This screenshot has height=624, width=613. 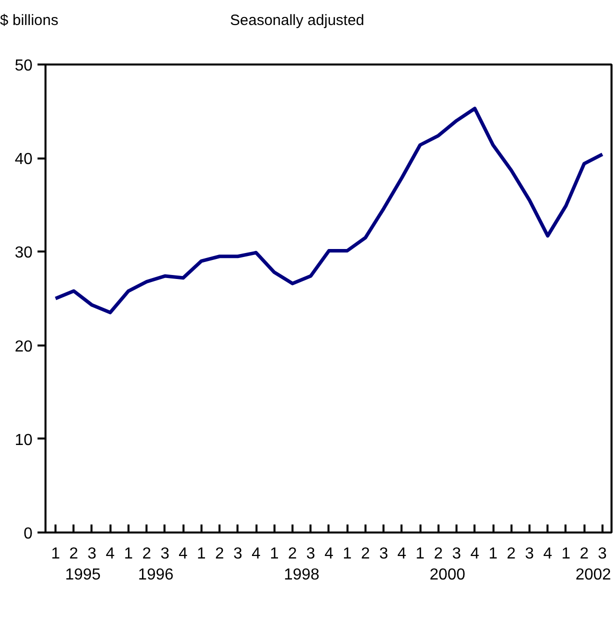 I want to click on y-tick-label: 10, so click(x=23, y=440).